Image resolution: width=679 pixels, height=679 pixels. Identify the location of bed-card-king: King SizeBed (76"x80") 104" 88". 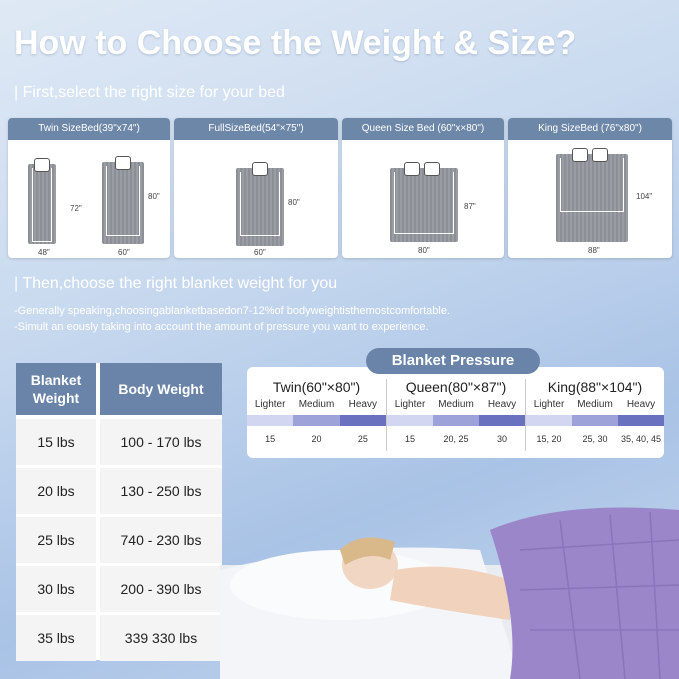
(590, 188).